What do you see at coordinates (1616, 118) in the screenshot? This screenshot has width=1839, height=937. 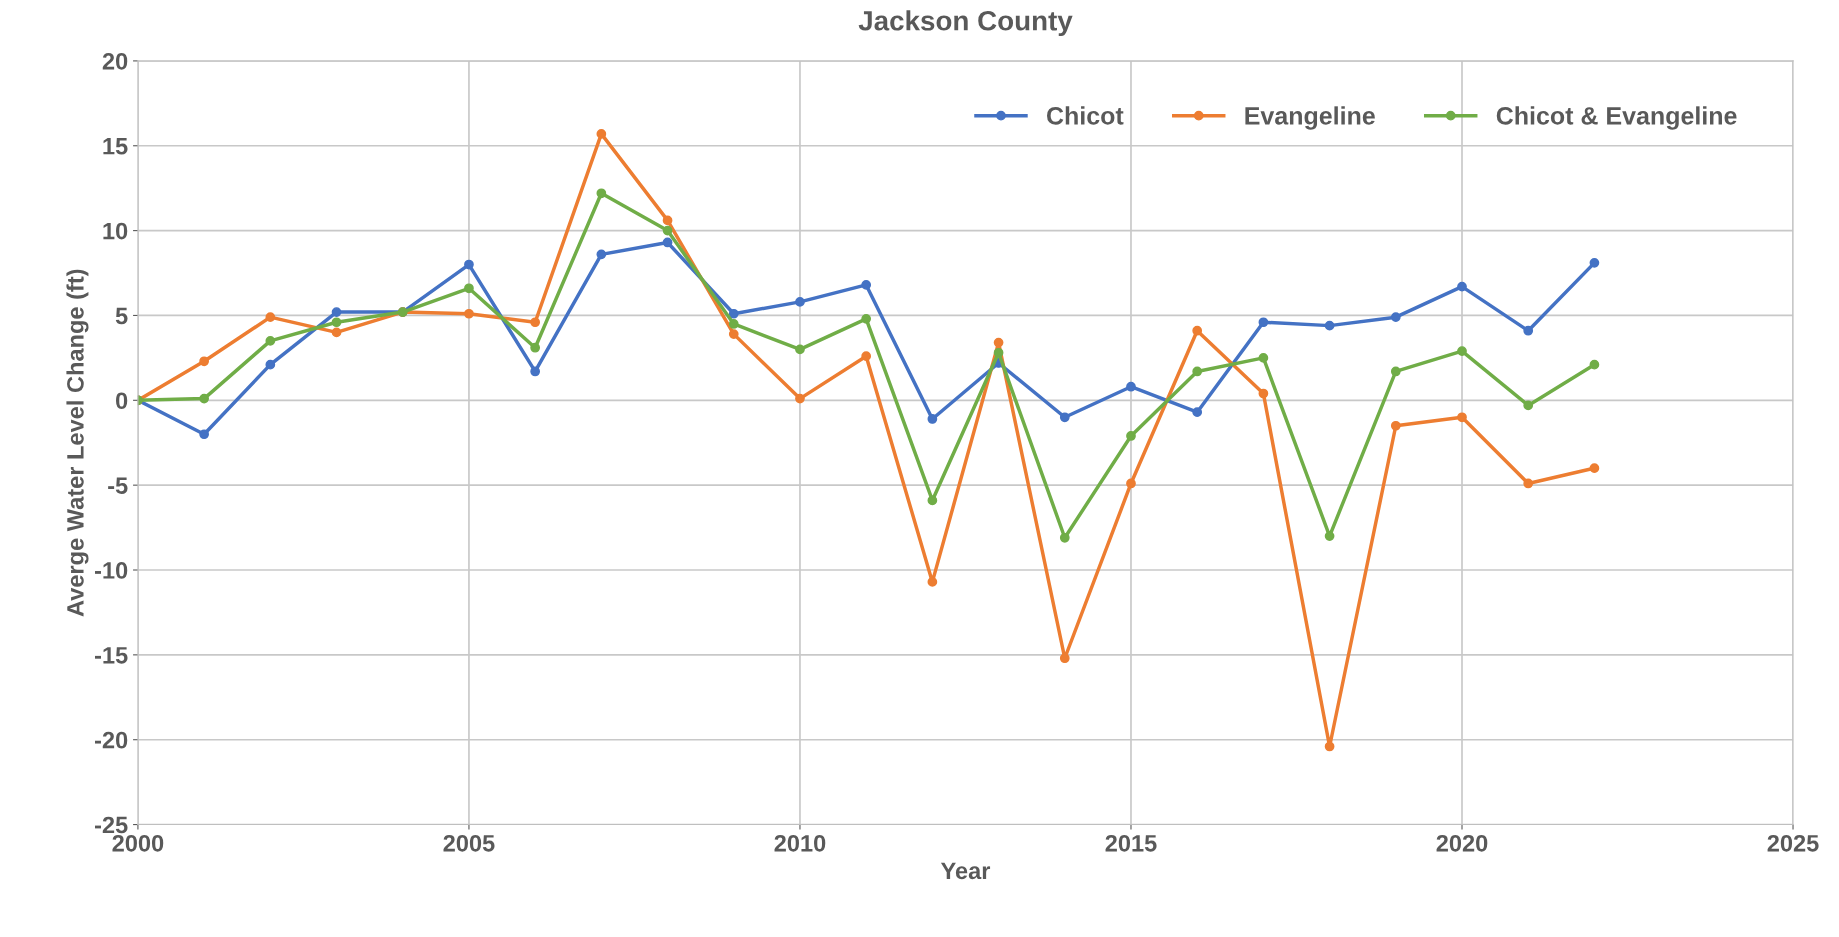 I see `legend-label: Chicot & Evangeline` at bounding box center [1616, 118].